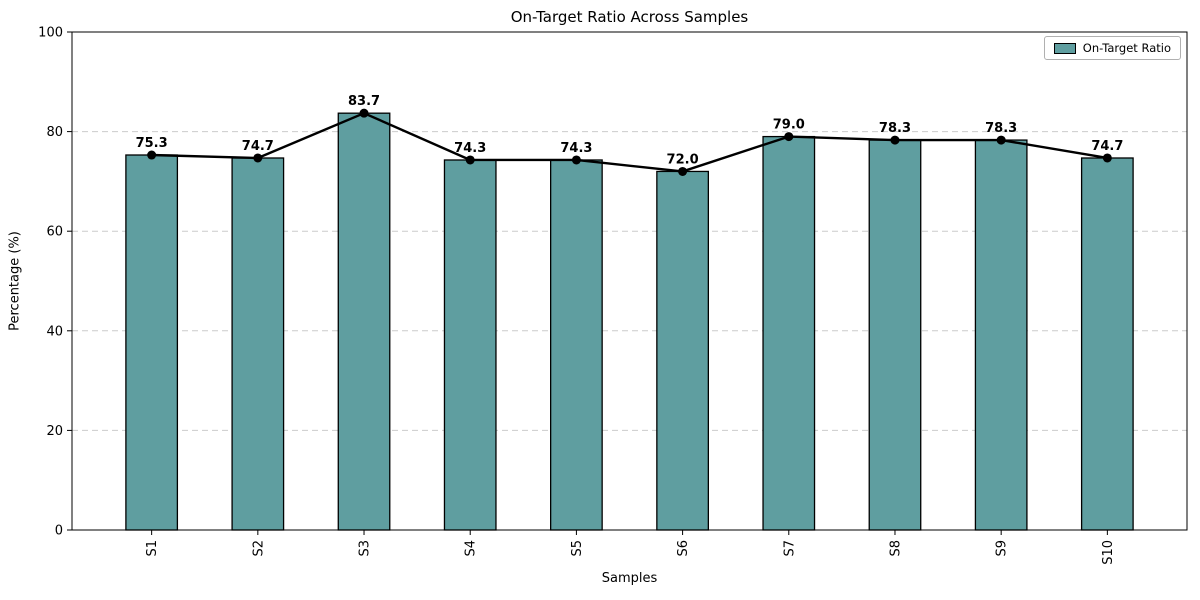  What do you see at coordinates (364, 101) in the screenshot?
I see `bar-value-label: 83.7` at bounding box center [364, 101].